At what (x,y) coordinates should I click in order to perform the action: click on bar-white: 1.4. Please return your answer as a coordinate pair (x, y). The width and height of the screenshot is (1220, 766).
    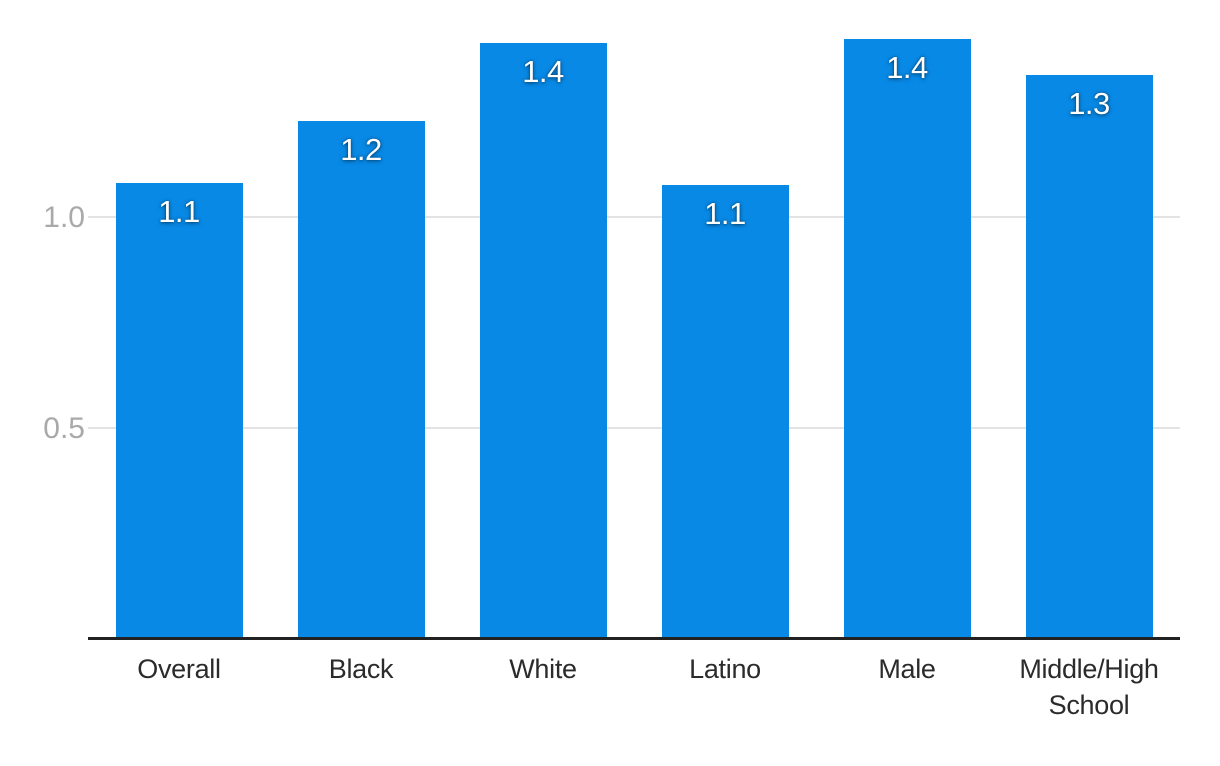
    Looking at the image, I should click on (543, 341).